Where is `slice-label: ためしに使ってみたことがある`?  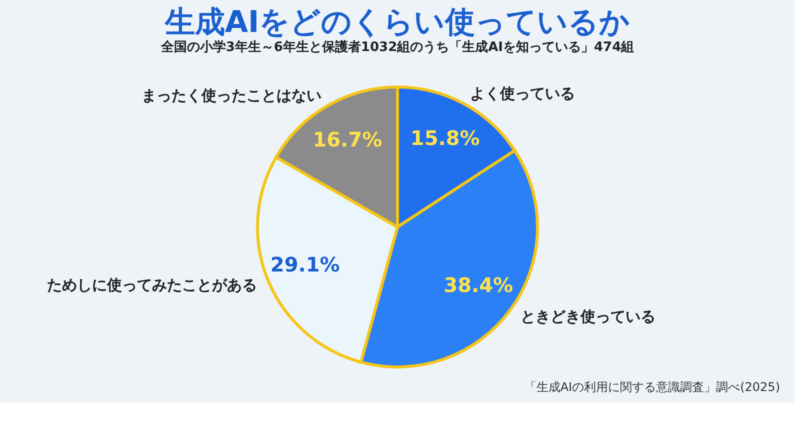
slice-label: ためしに使ってみたことがある is located at coordinates (152, 285).